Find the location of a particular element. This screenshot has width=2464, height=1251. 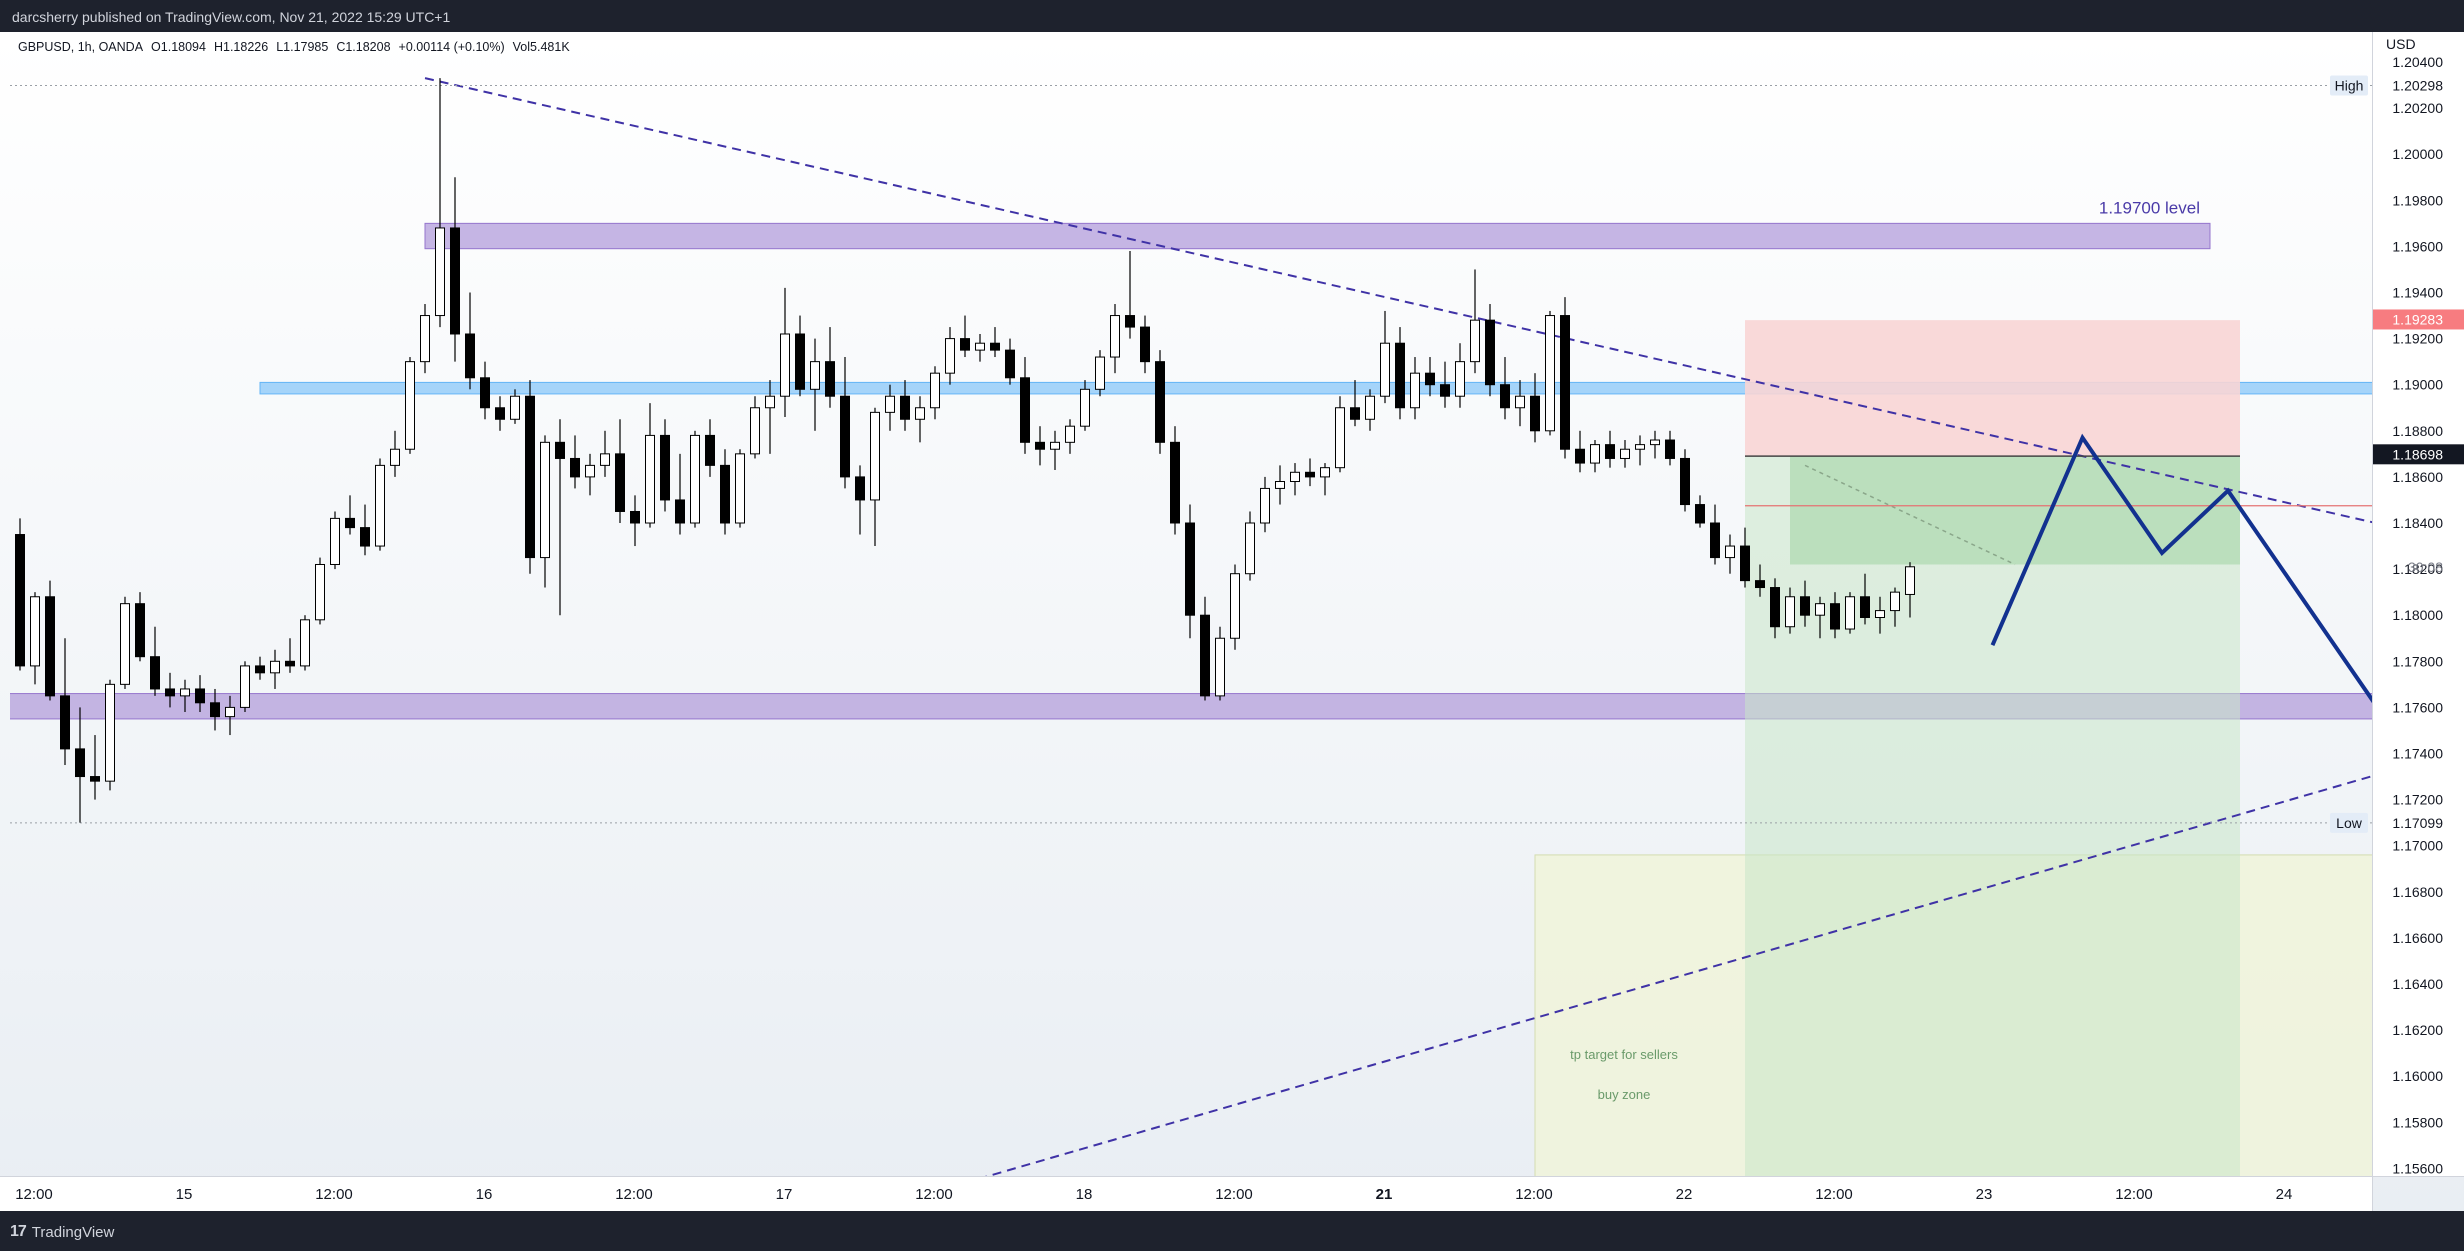

zone-purple-band is located at coordinates (1317, 236).